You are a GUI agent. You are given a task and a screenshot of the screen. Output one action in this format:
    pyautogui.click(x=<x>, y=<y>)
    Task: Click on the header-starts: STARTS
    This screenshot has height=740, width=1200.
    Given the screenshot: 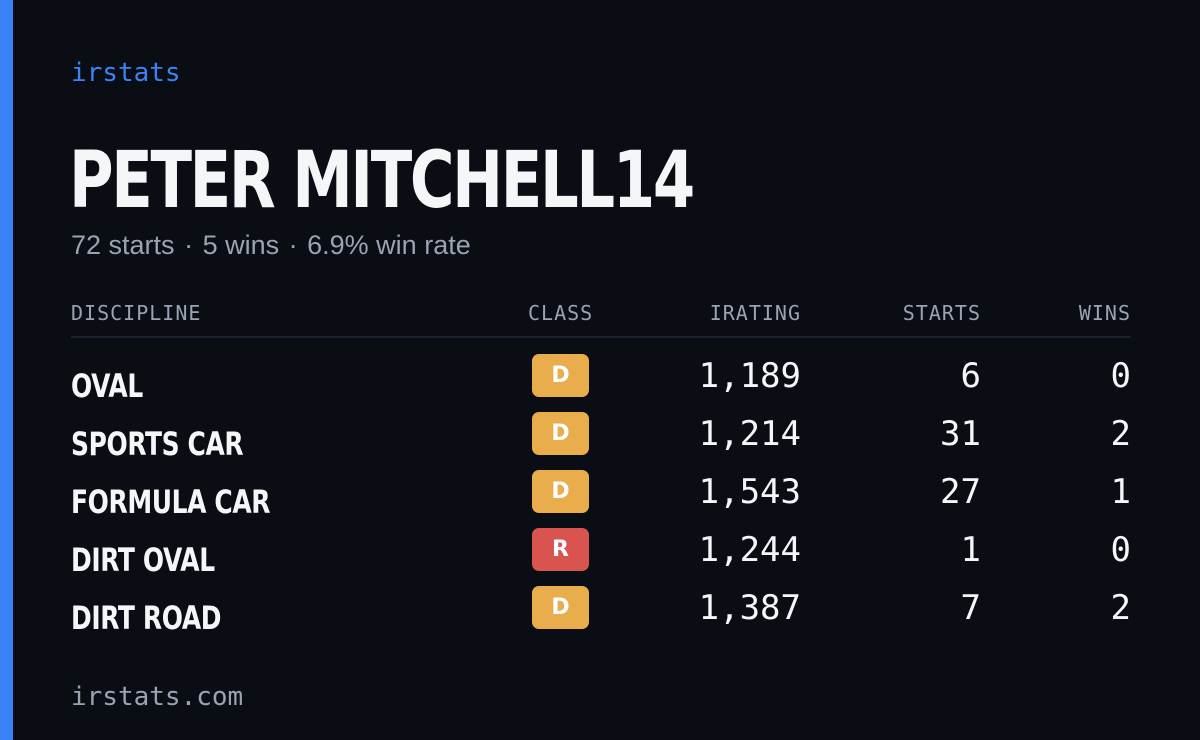 What is the action you would take?
    pyautogui.click(x=941, y=313)
    